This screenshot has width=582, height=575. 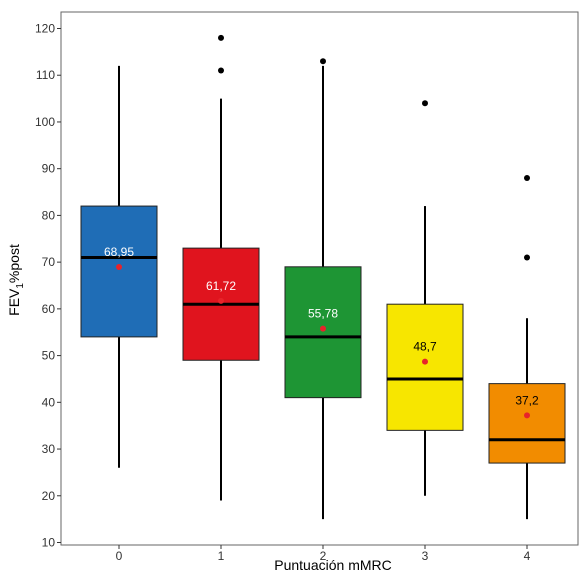 I want to click on y-tick-label: 120, so click(x=45, y=29).